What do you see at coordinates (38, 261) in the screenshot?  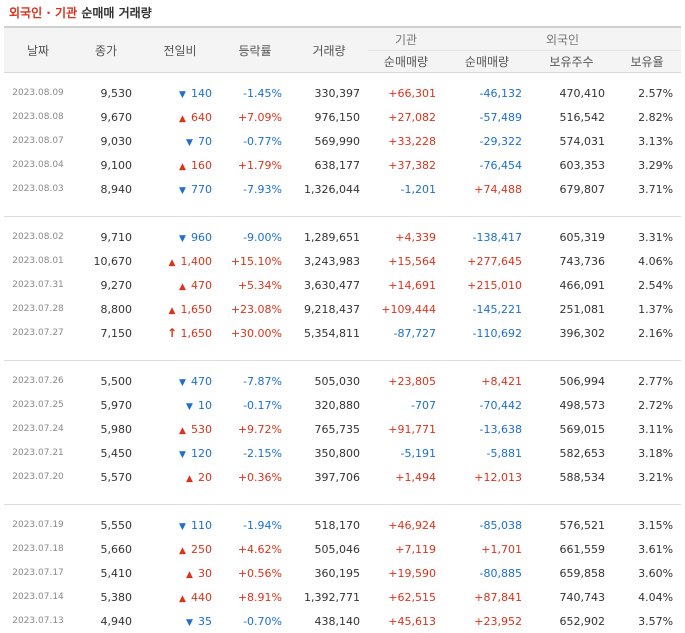 I see `cell-date: 2023.08.01` at bounding box center [38, 261].